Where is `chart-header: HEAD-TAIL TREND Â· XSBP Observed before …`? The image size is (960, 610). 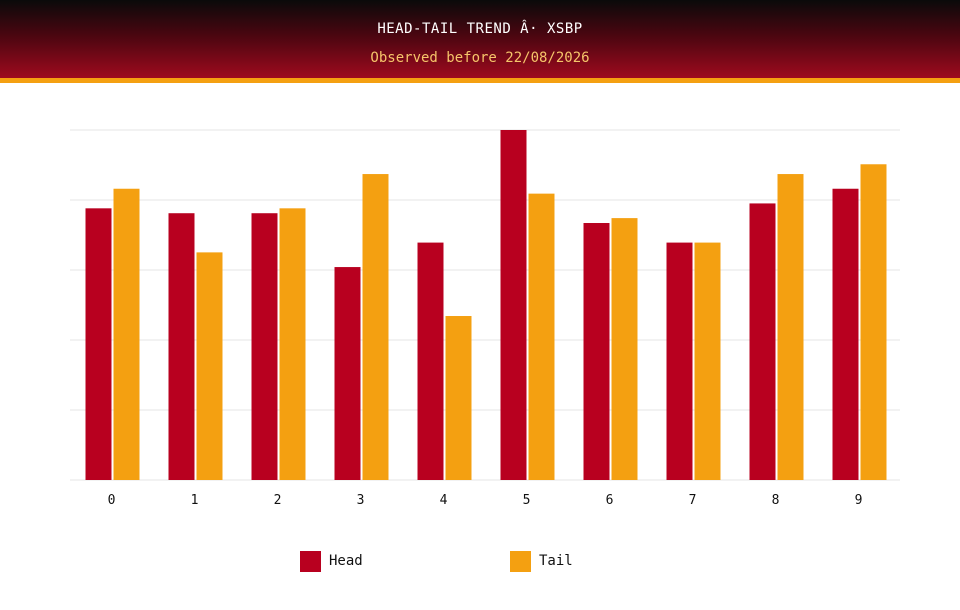
chart-header: HEAD-TAIL TREND Â· XSBP Observed before … is located at coordinates (480, 41).